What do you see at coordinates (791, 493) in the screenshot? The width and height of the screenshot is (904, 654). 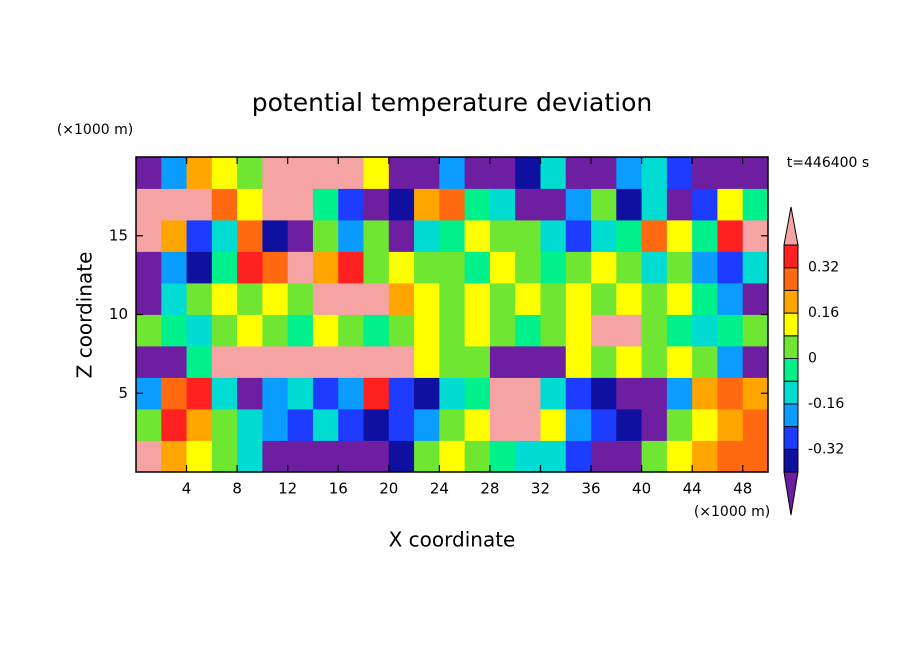 I see `colorbar-bottom-arrow` at bounding box center [791, 493].